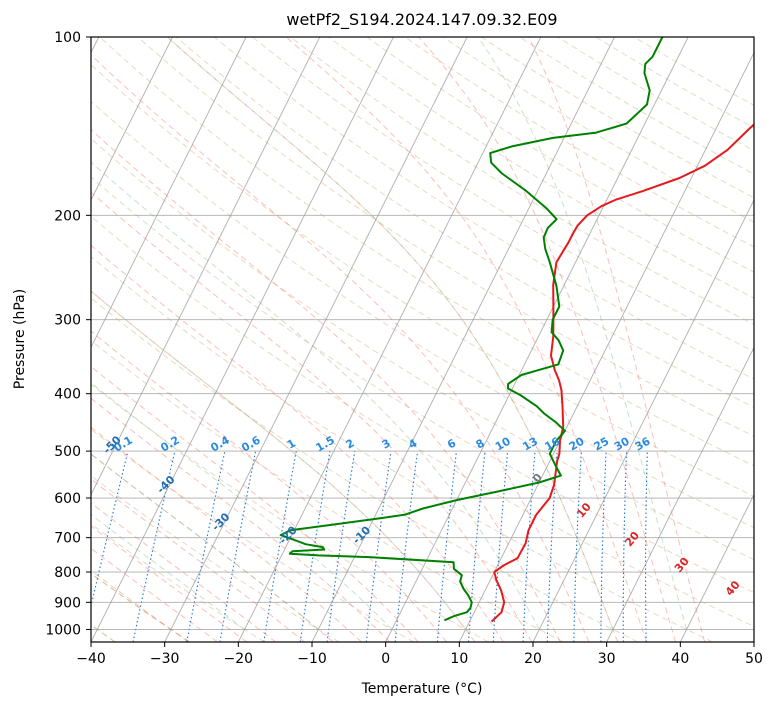 The height and width of the screenshot is (708, 775). What do you see at coordinates (67, 216) in the screenshot?
I see `y-tick-label: 200` at bounding box center [67, 216].